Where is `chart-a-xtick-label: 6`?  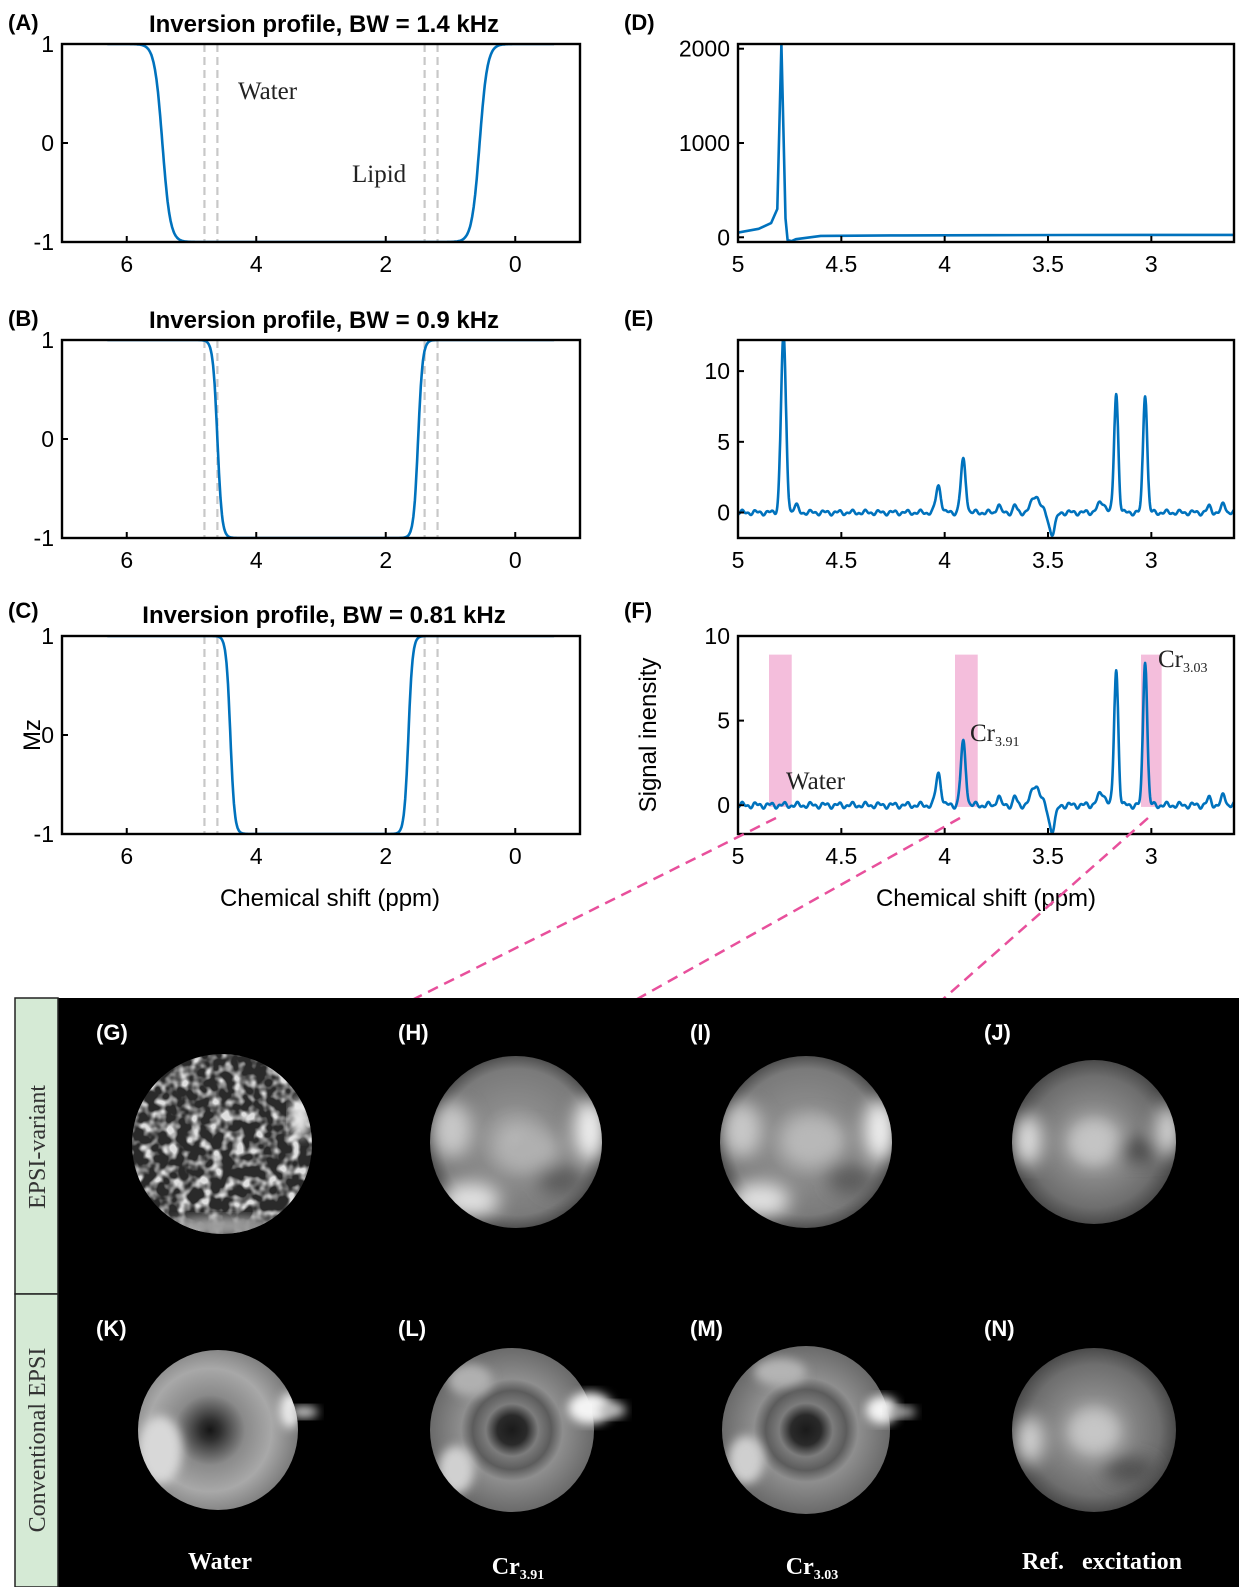 chart-a-xtick-label: 6 is located at coordinates (126, 264).